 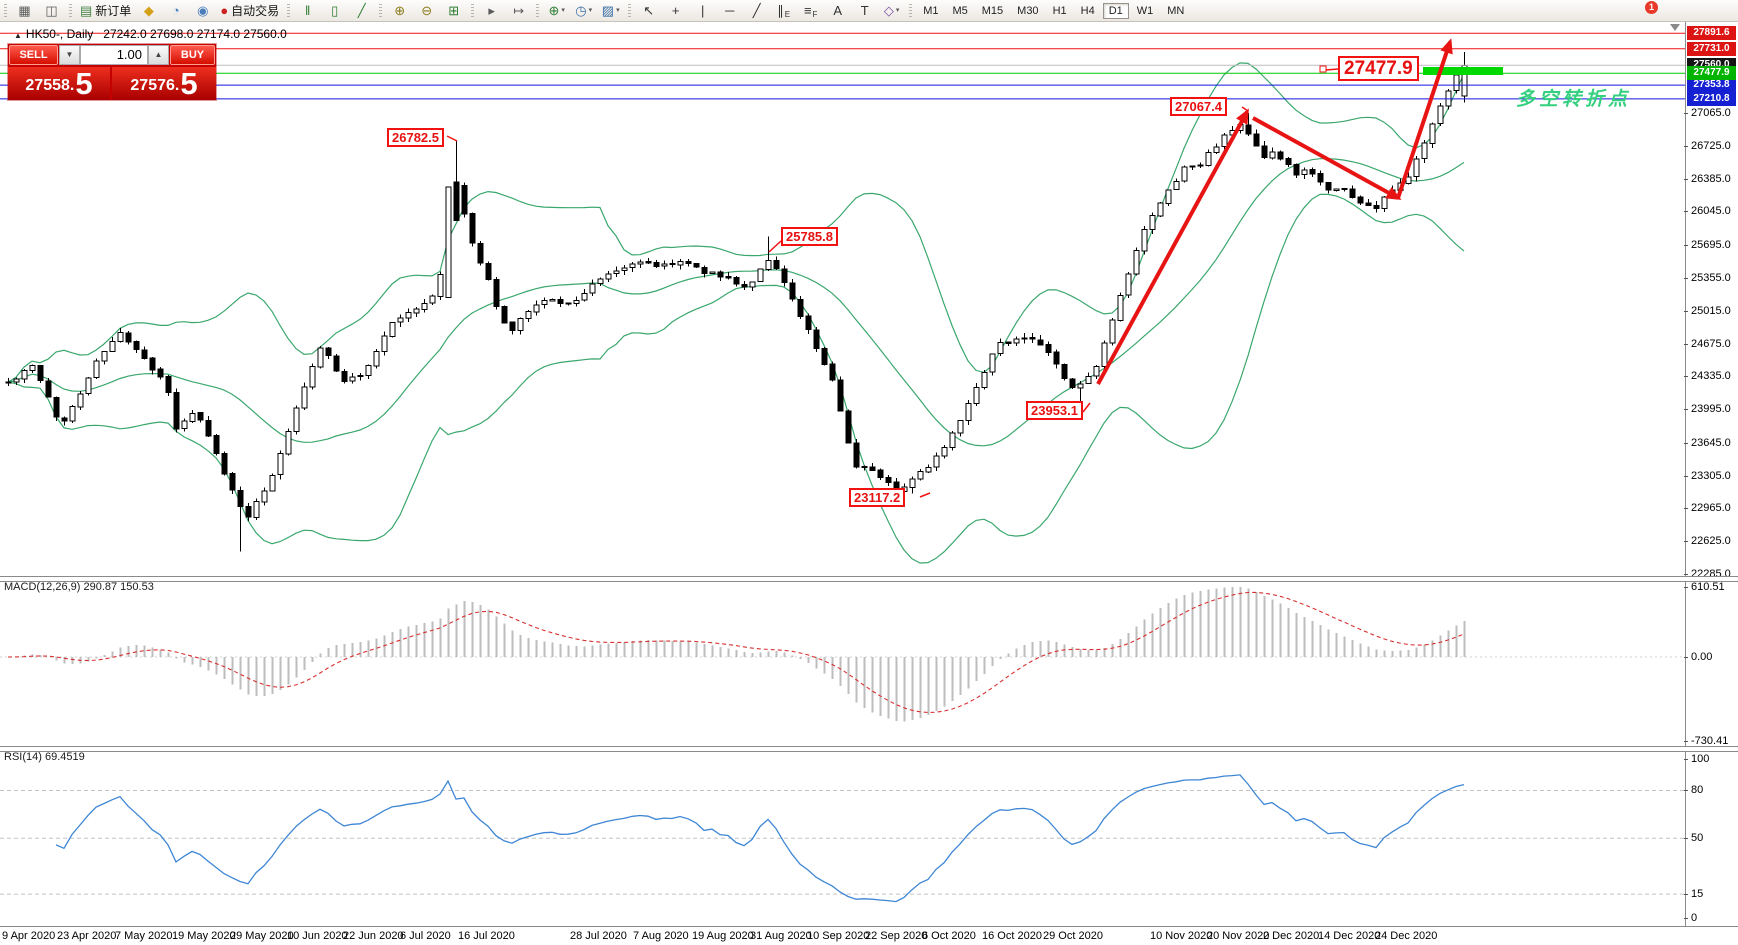 What do you see at coordinates (556, 11) in the screenshot?
I see `indicators-icon: ⊕ ▾` at bounding box center [556, 11].